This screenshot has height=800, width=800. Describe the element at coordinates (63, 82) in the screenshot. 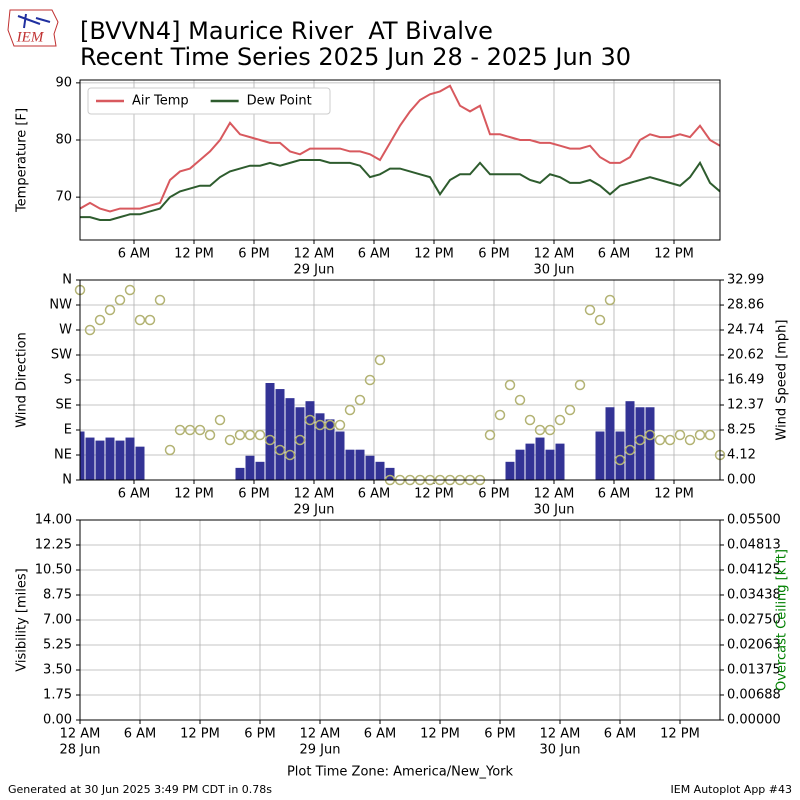

I see `y-tick-label: 90` at that location.